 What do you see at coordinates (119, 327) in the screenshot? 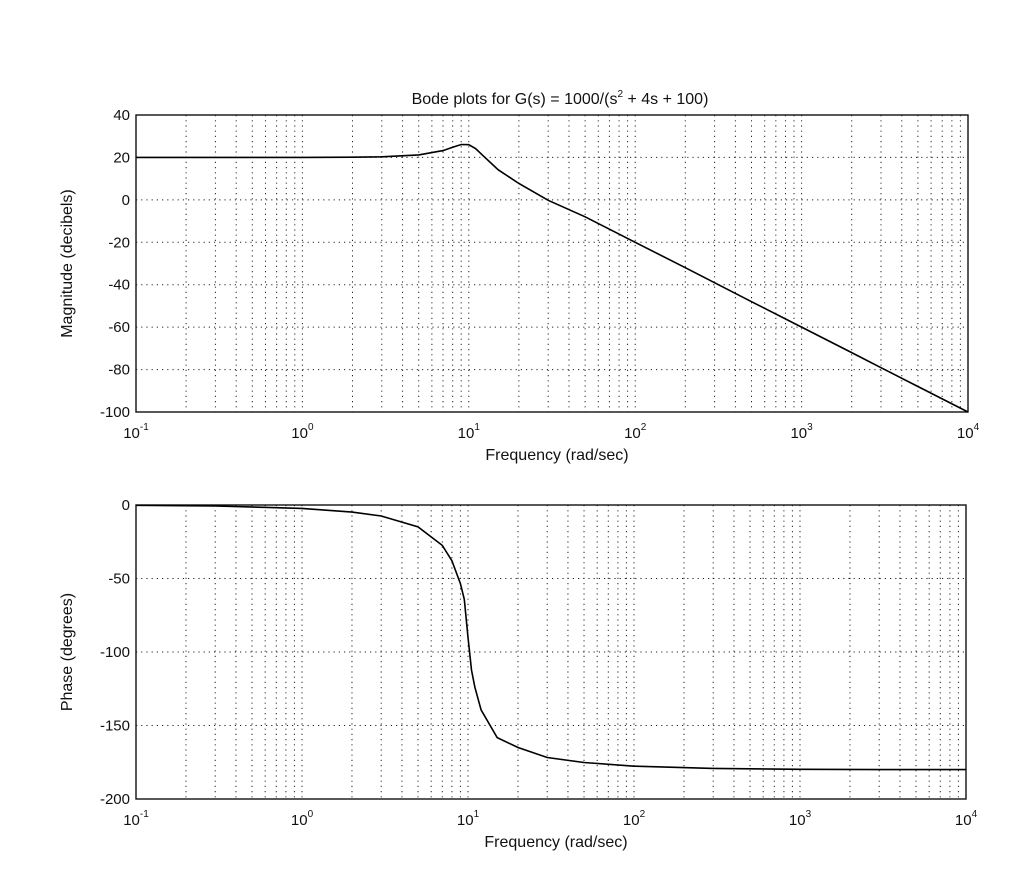
I see `mag-y-tick-label: -60` at bounding box center [119, 327].